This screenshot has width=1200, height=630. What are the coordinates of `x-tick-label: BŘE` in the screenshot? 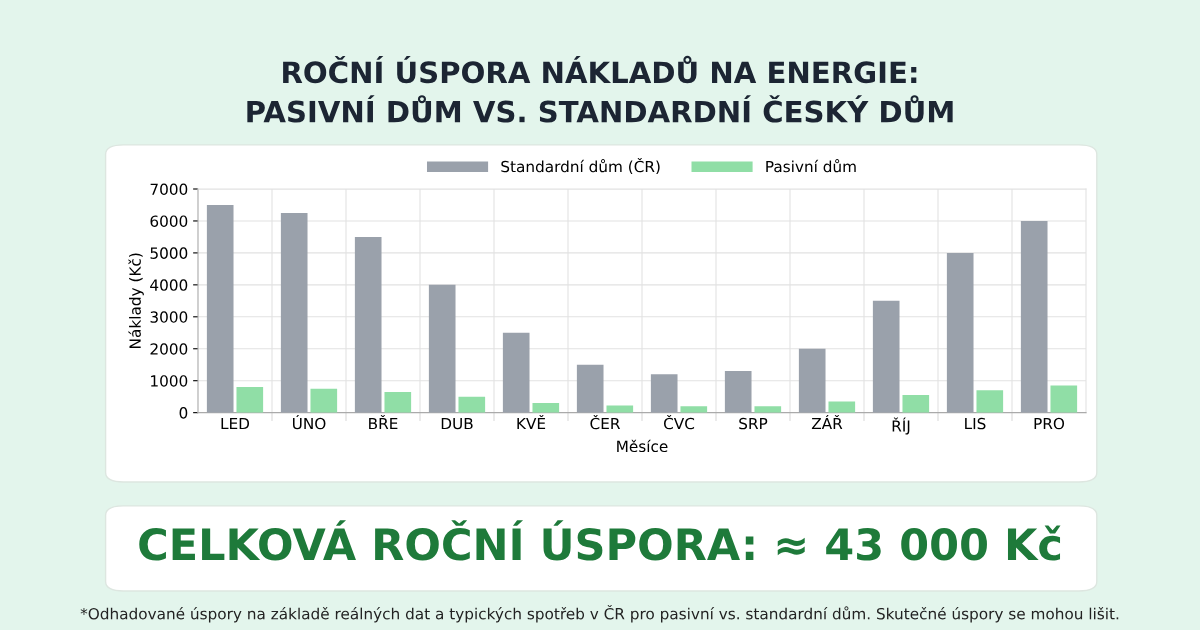 It's located at (383, 422).